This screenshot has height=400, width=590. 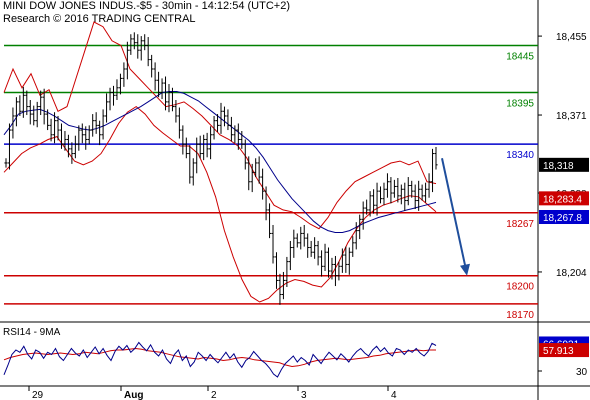 I want to click on x-tick-label: 4, so click(x=394, y=395).